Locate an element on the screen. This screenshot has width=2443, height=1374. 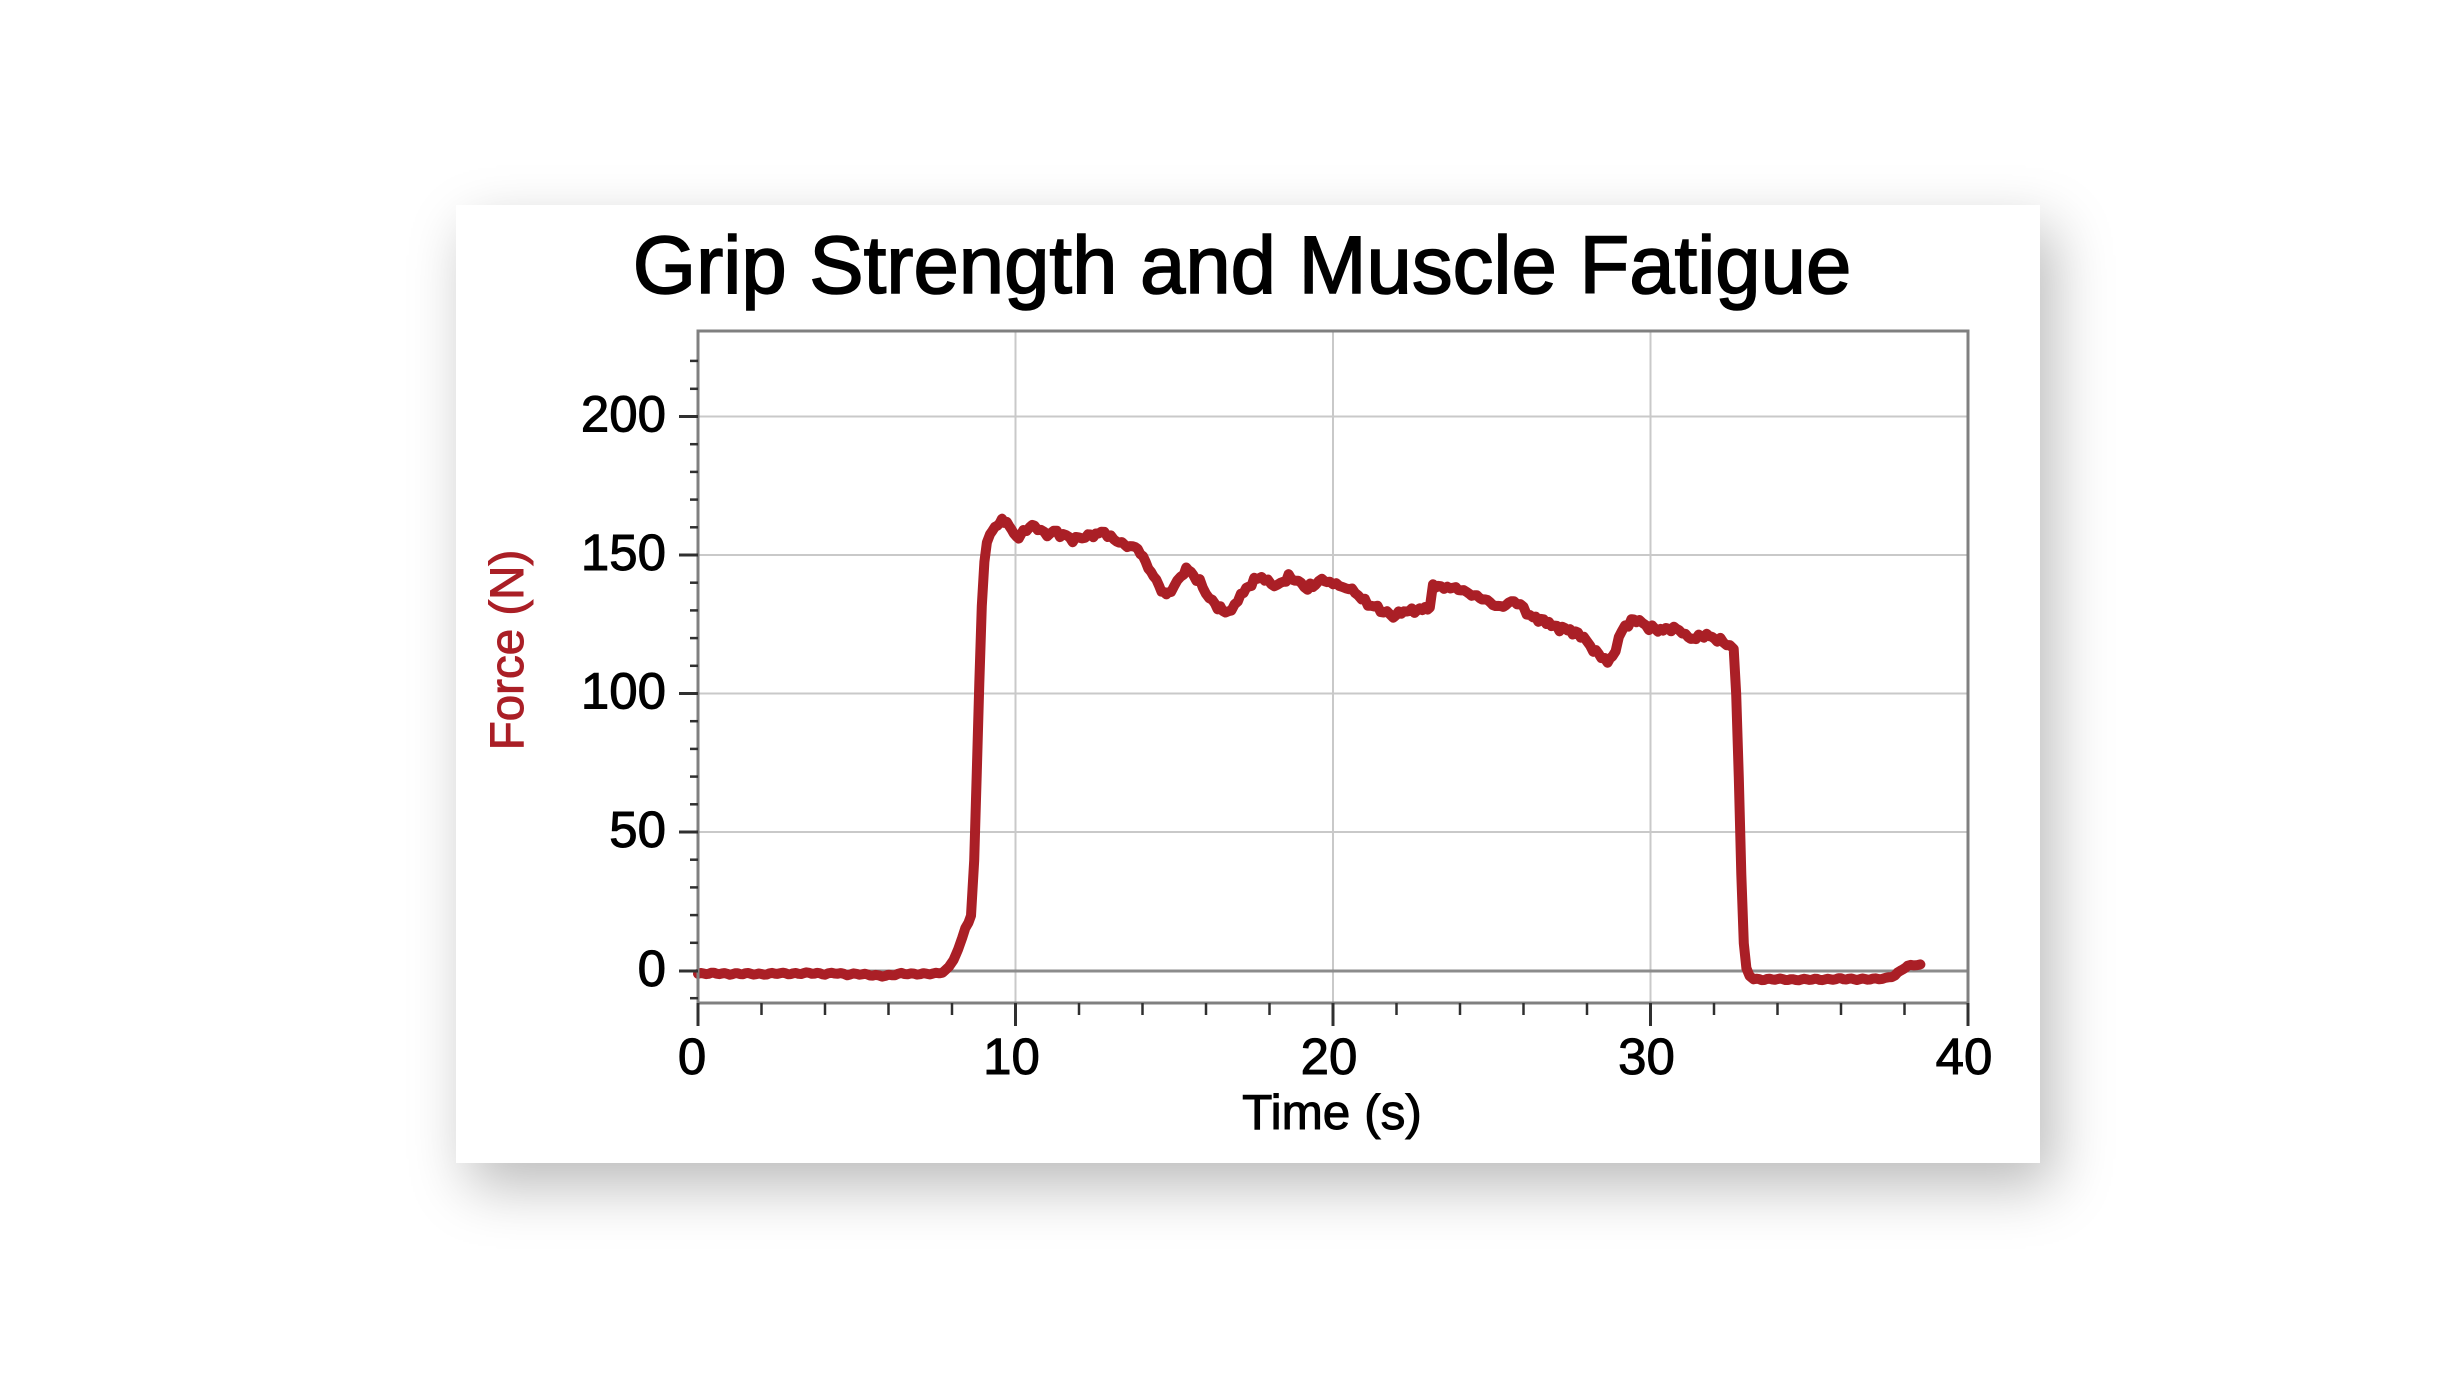
svg-text: 10 is located at coordinates (1011, 1056).